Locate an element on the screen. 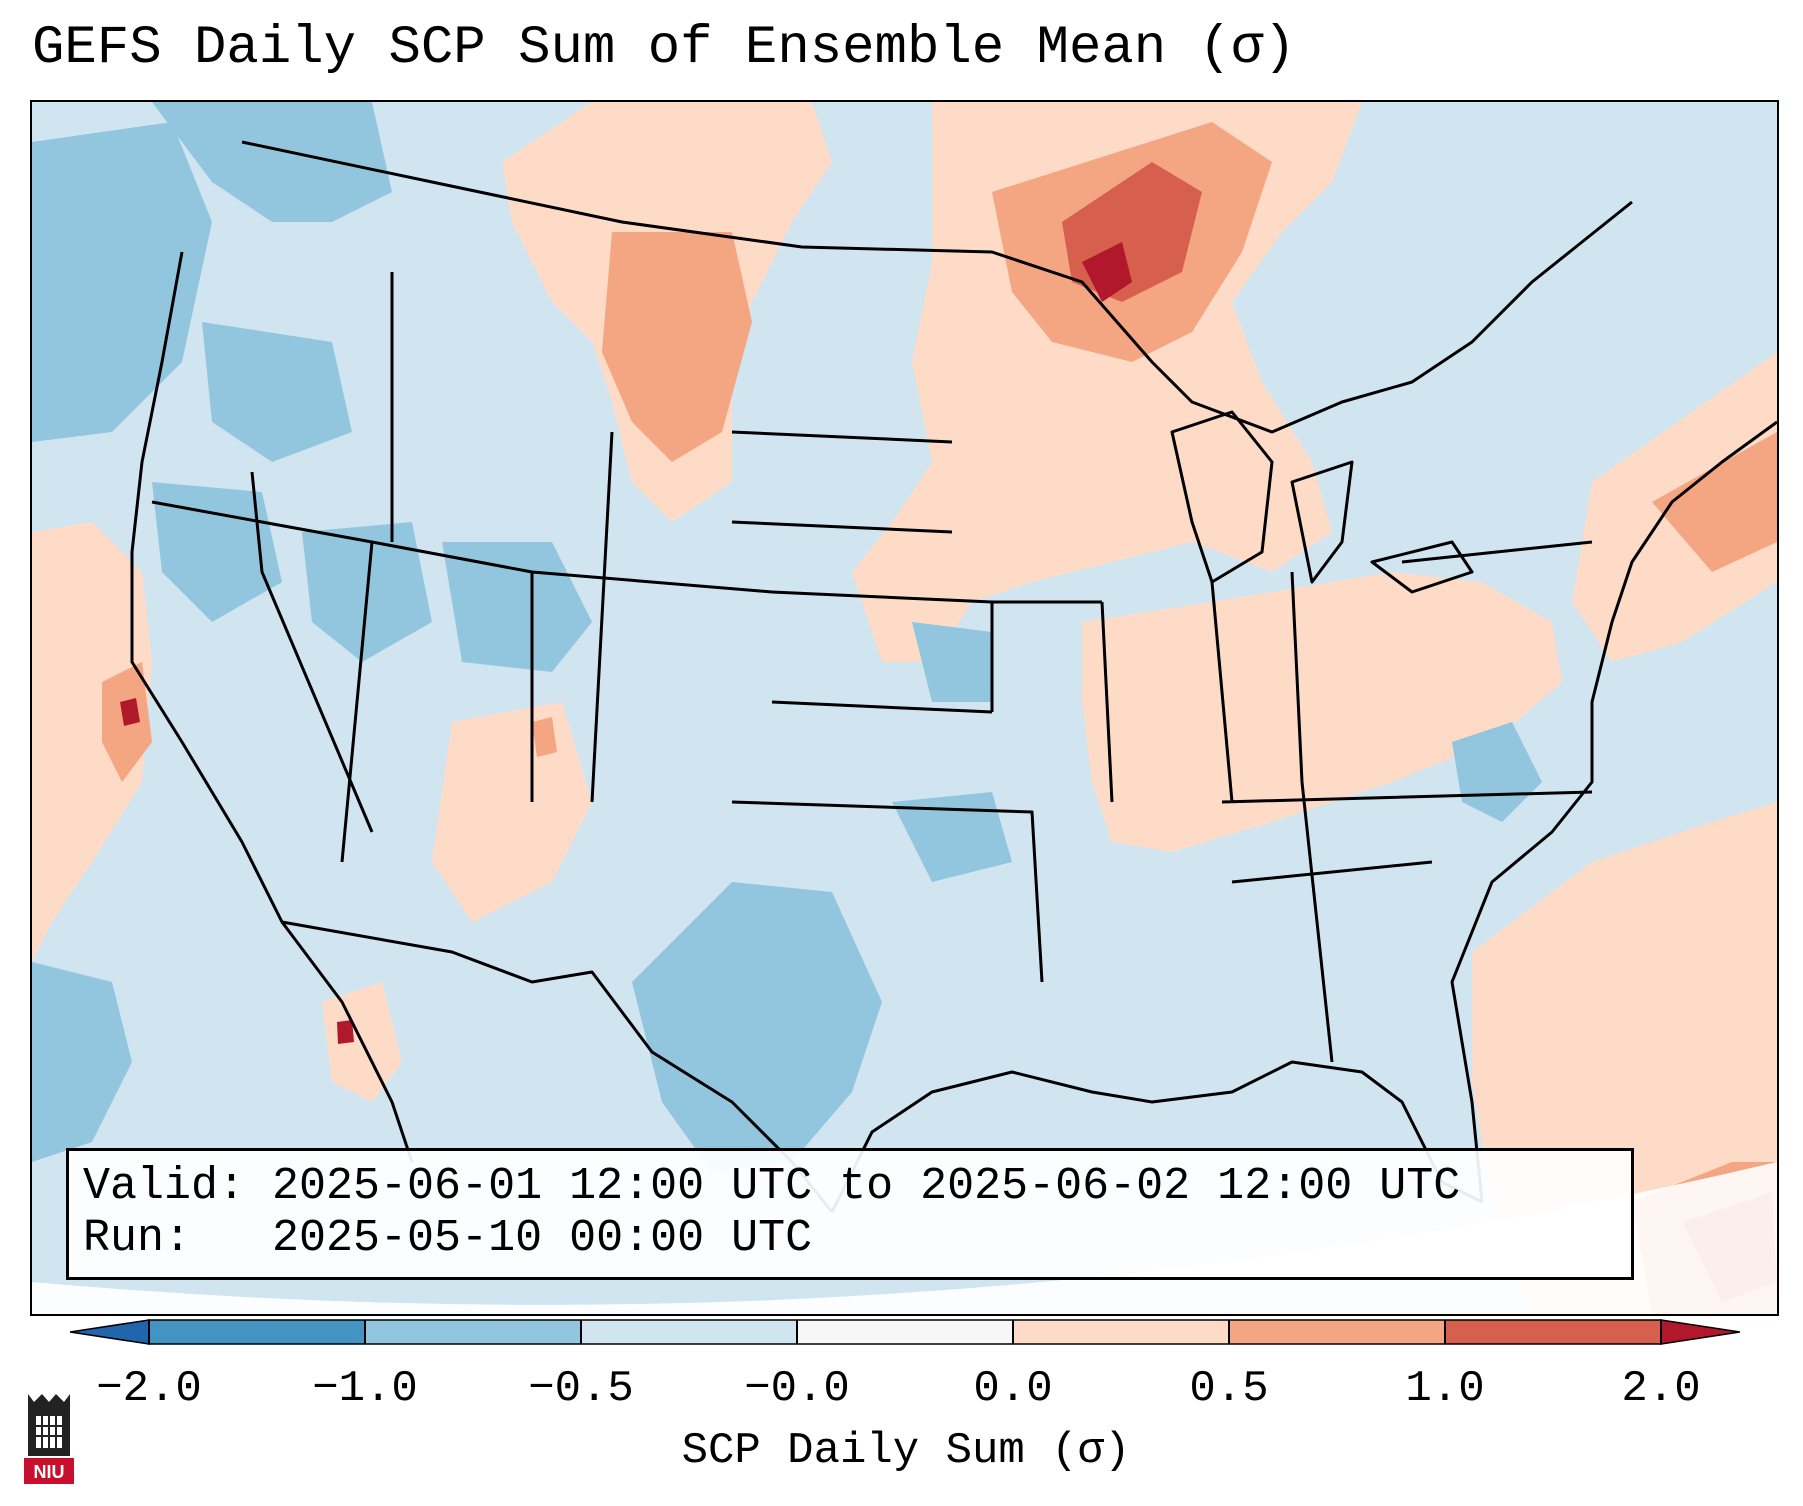  state-lines-east is located at coordinates (1346, 801).